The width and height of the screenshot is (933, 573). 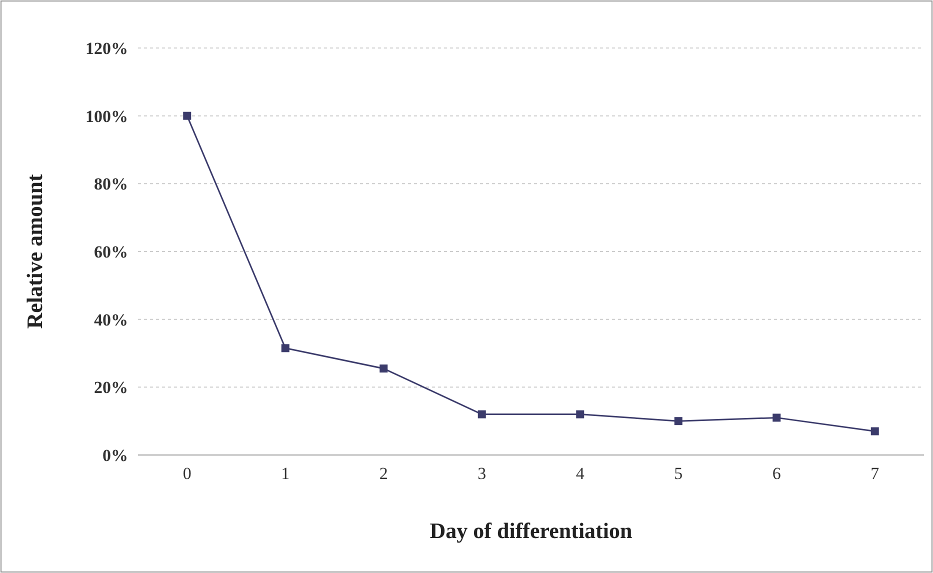 What do you see at coordinates (107, 48) in the screenshot?
I see `y-tick-label: 120%` at bounding box center [107, 48].